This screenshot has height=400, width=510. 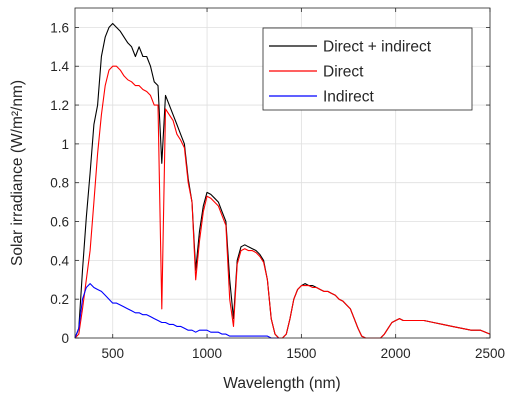 I want to click on y-tick-label: 0.2, so click(x=59, y=299).